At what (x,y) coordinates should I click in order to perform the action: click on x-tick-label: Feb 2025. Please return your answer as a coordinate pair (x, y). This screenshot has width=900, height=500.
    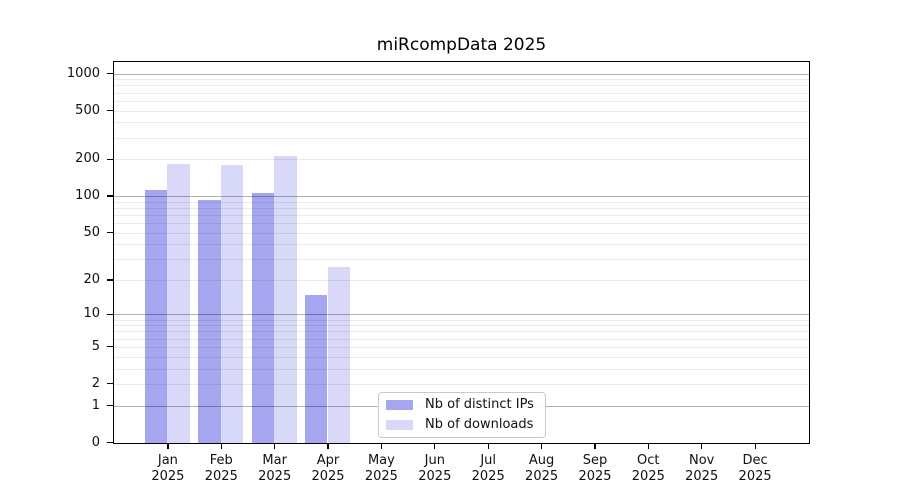
    Looking at the image, I should click on (221, 468).